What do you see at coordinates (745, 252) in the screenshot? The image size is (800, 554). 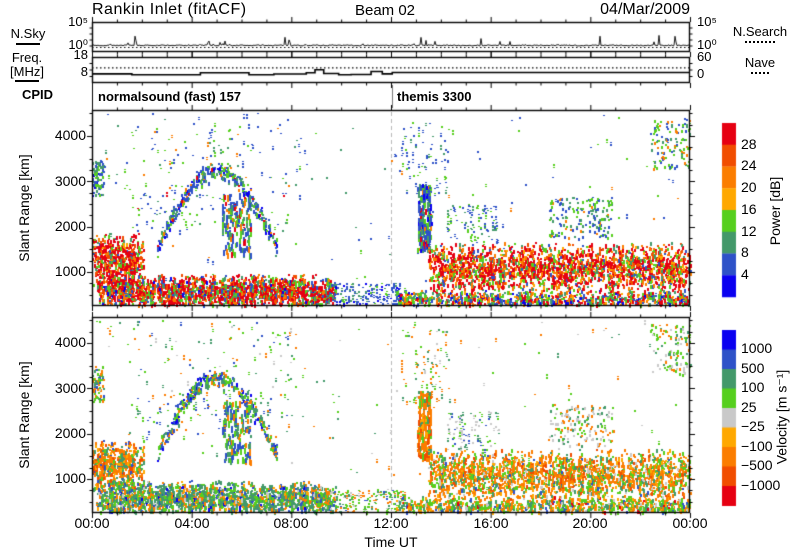 I see `power-cbar-tick-8: 8` at bounding box center [745, 252].